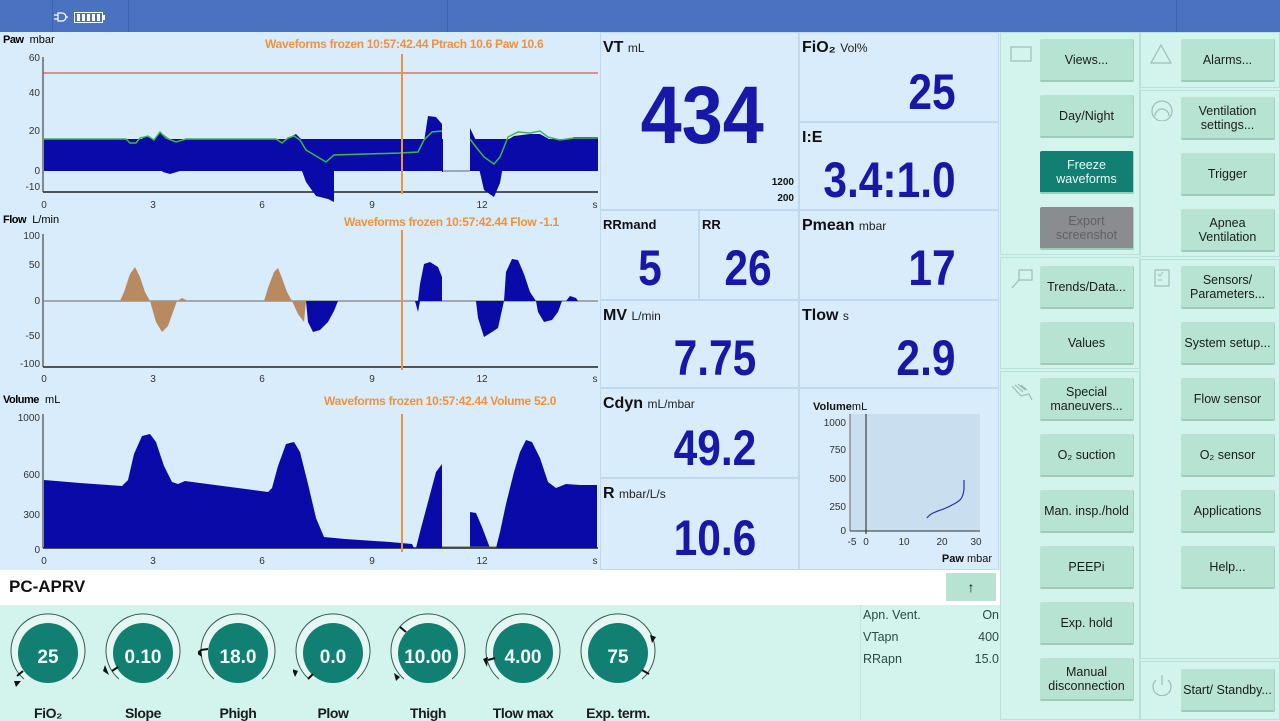 The height and width of the screenshot is (721, 1280). Describe the element at coordinates (852, 542) in the screenshot. I see `svg-text: -5` at that location.